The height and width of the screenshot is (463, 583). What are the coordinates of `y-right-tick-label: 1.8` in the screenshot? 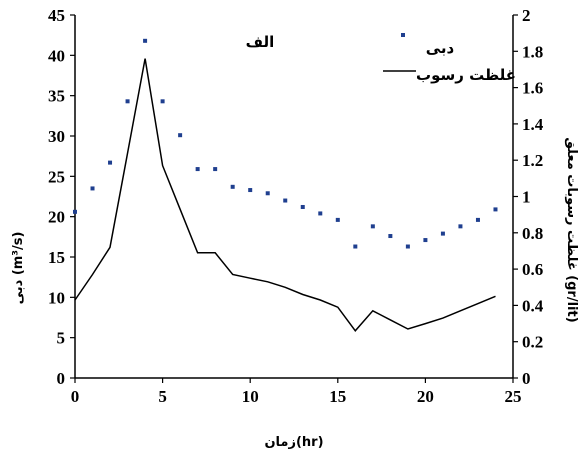 It's located at (532, 51).